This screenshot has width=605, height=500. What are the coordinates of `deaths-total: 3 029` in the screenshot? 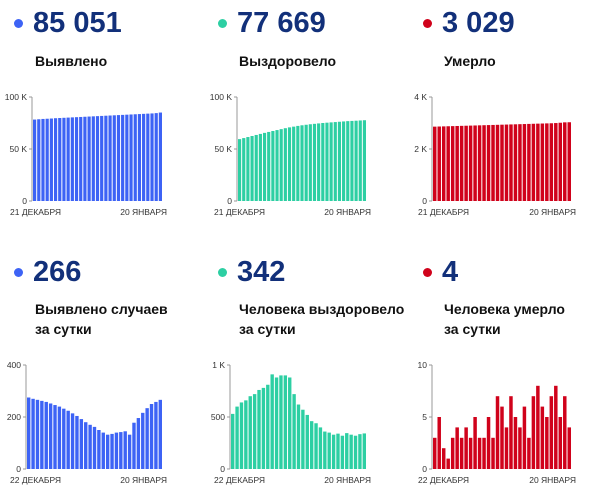 It's located at (478, 23).